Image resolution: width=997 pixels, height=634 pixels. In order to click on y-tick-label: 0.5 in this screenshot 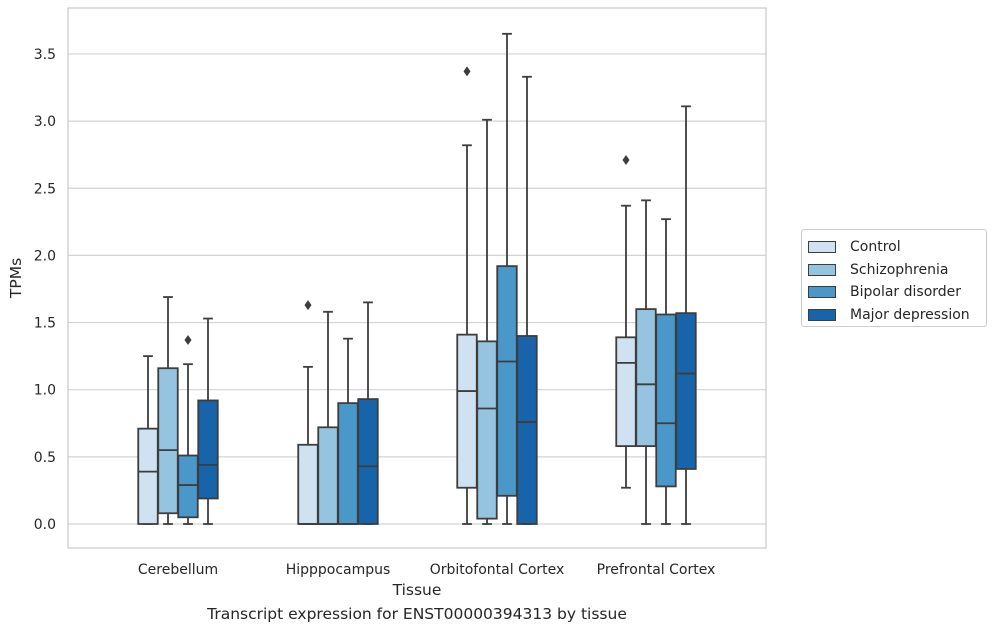, I will do `click(45, 458)`.